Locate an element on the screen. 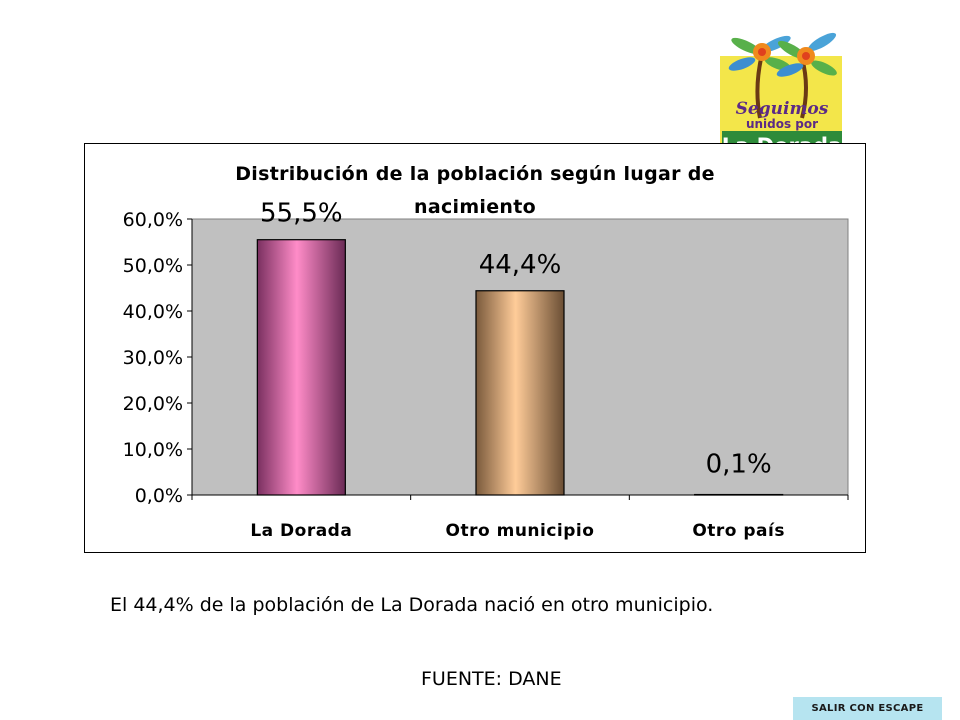 The height and width of the screenshot is (720, 960). y-tick-label: 30,0% is located at coordinates (153, 358).